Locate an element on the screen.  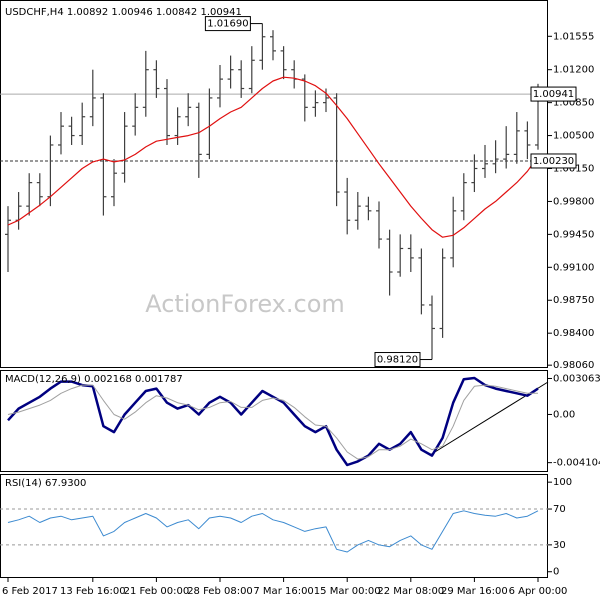
pane-title: MACD(12,26,9) 0.002168 0.001787 is located at coordinates (94, 379).